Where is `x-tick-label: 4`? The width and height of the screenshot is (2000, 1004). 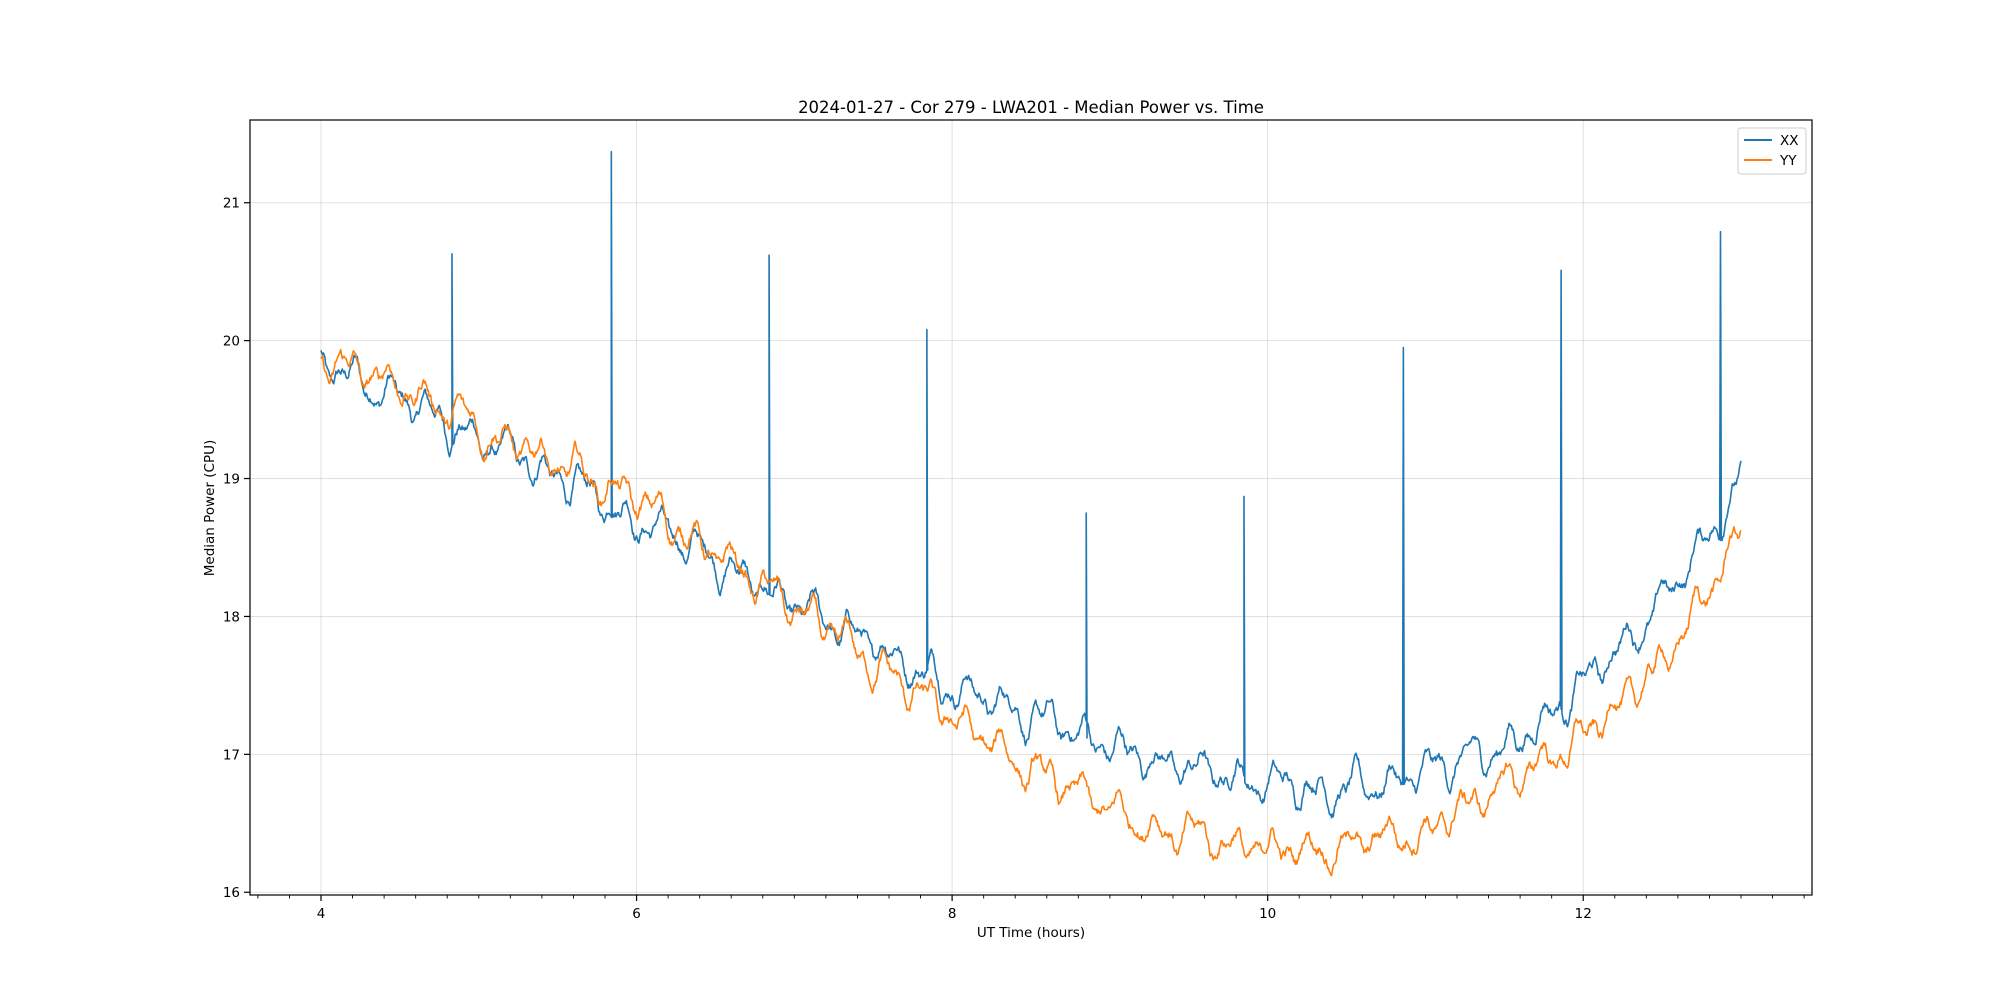
x-tick-label: 4 is located at coordinates (321, 914).